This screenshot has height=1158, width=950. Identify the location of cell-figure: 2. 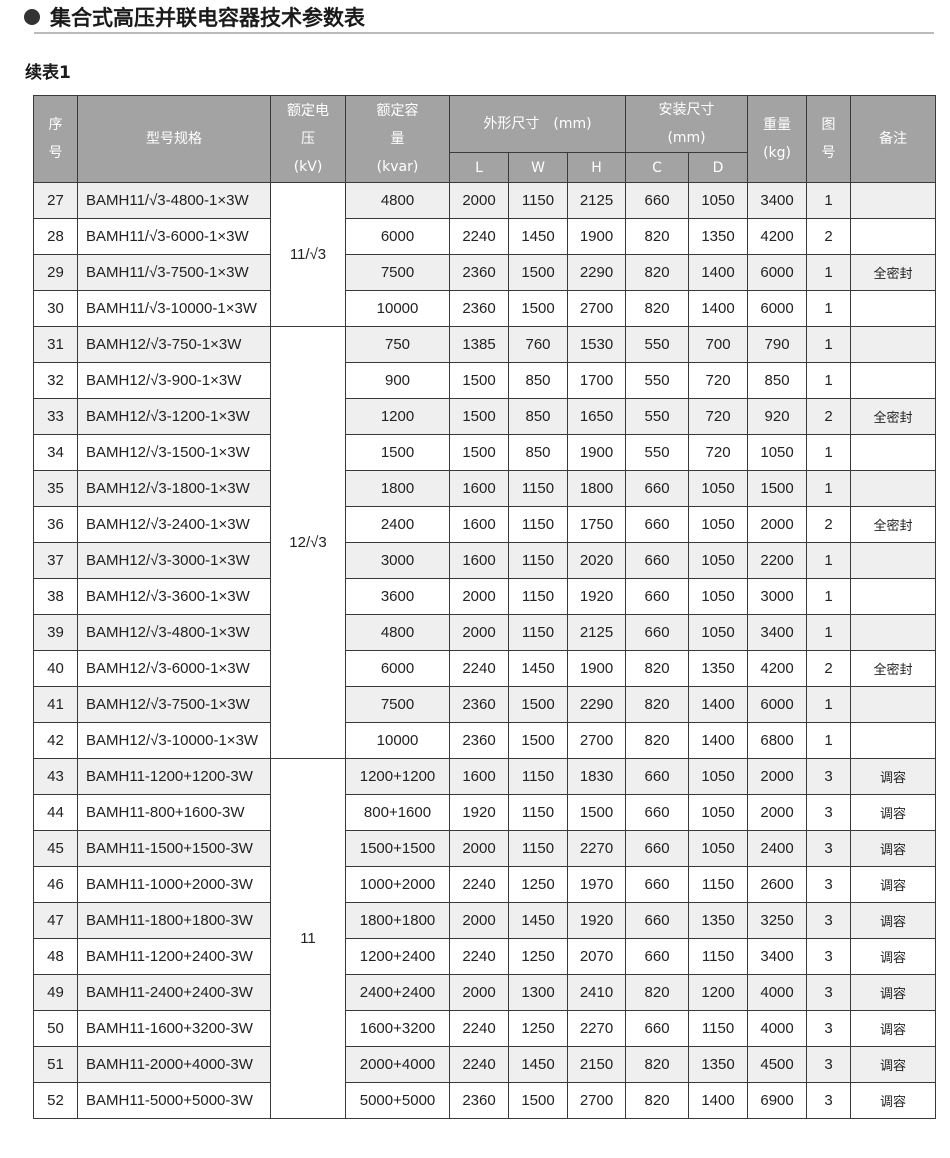
(829, 416).